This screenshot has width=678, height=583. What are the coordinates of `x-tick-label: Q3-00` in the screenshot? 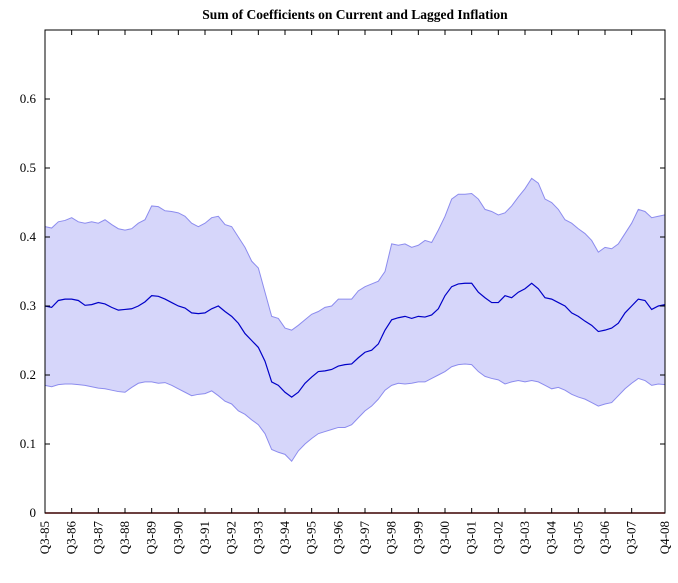 It's located at (444, 537).